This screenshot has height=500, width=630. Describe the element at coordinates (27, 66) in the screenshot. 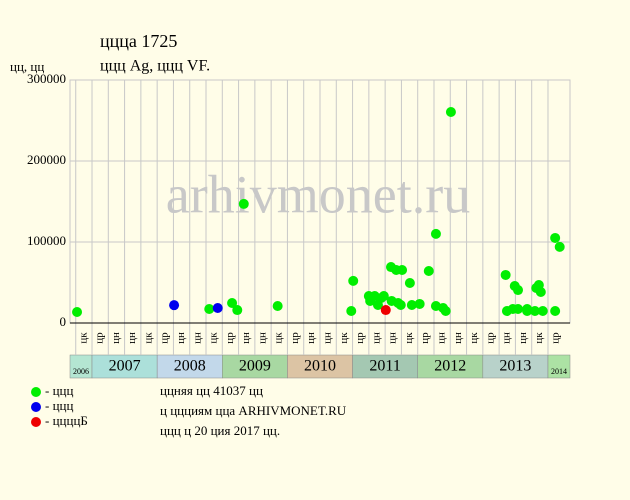

I see `y-axis-label: цц, цц` at that location.